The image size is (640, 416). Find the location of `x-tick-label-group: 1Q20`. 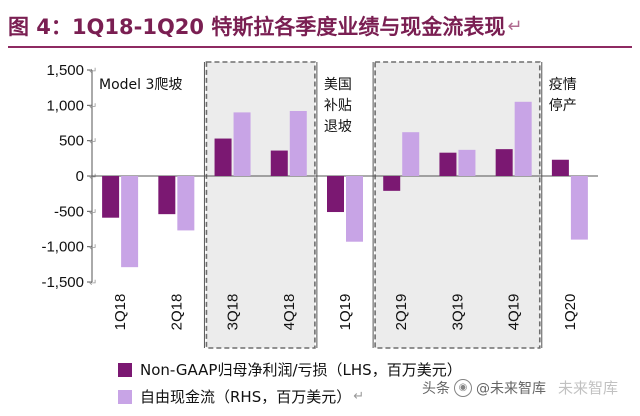

x-tick-label-group: 1Q20 is located at coordinates (570, 312).